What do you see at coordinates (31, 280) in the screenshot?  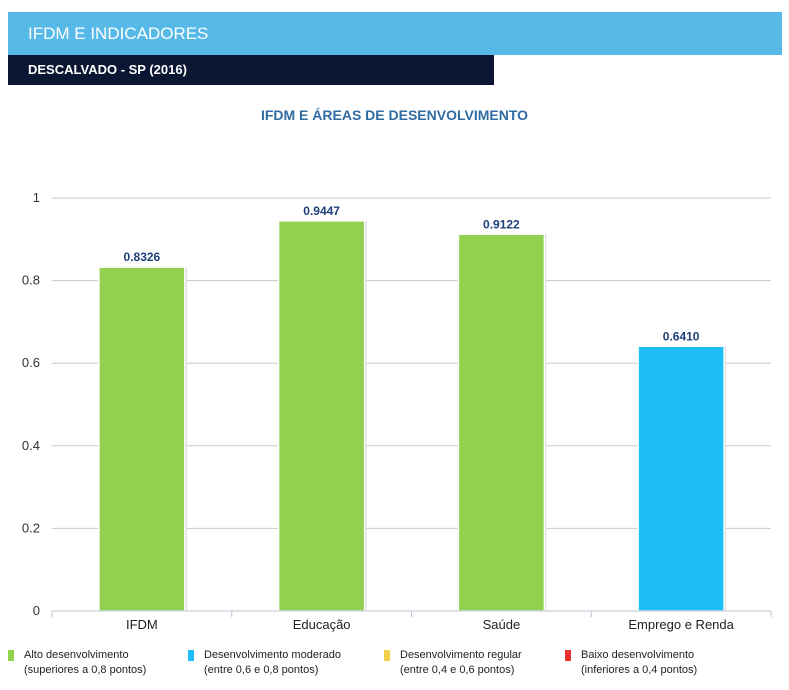 I see `y-tick-label: 0.8` at bounding box center [31, 280].